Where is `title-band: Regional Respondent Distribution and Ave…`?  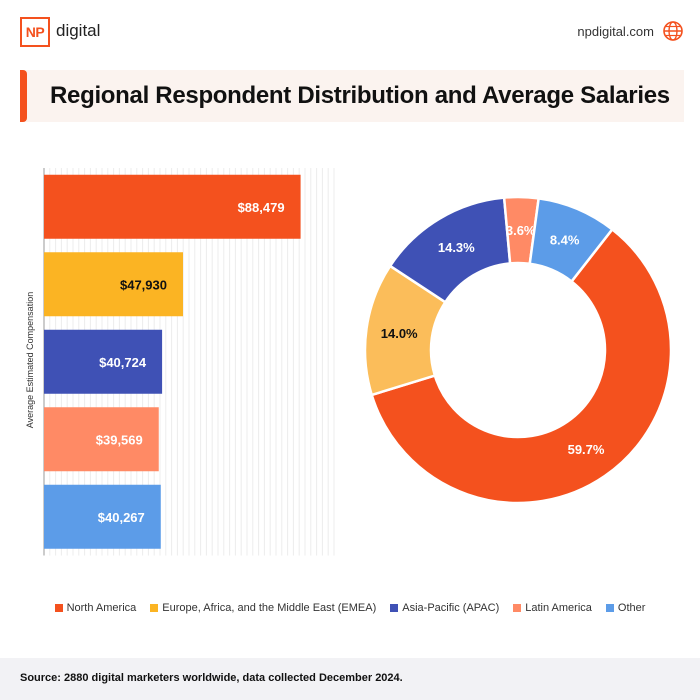 title-band: Regional Respondent Distribution and Ave… is located at coordinates (352, 96).